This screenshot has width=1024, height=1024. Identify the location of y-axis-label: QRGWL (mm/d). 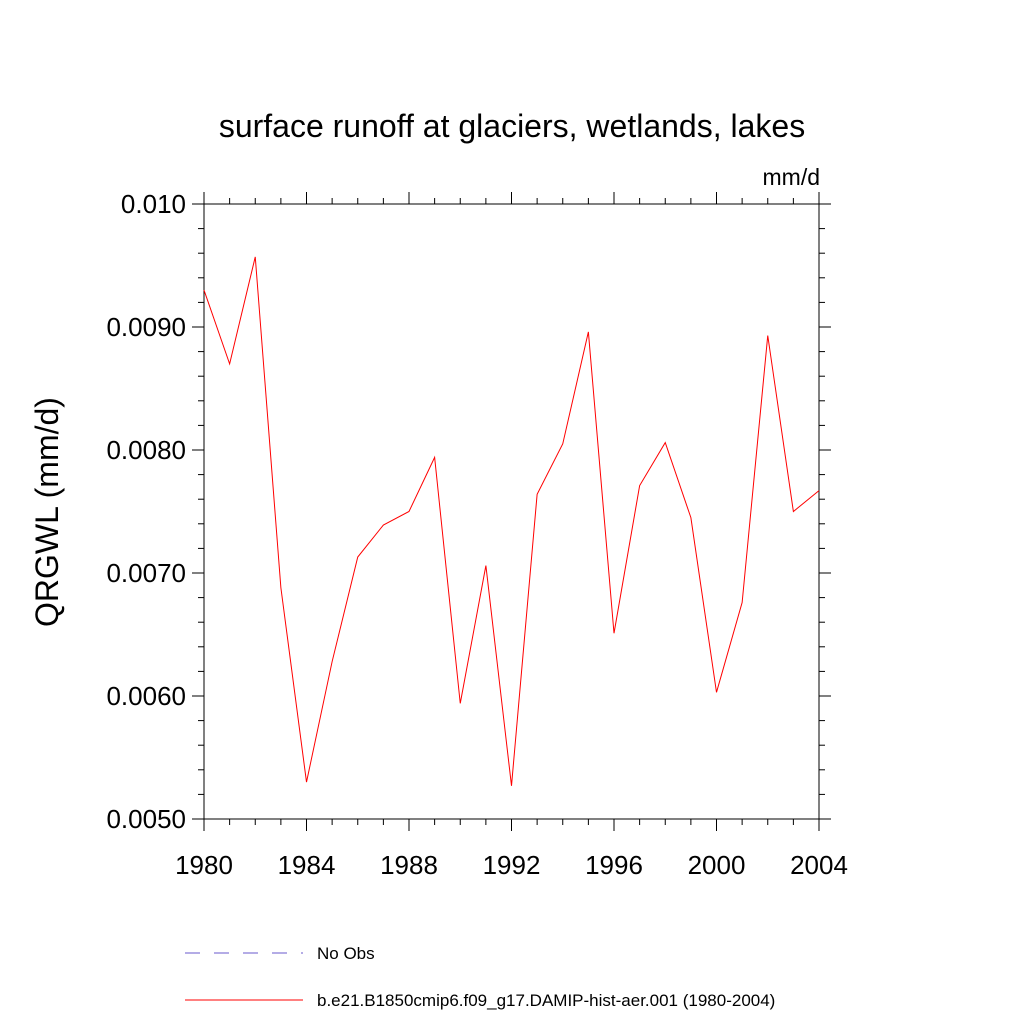
(47, 512).